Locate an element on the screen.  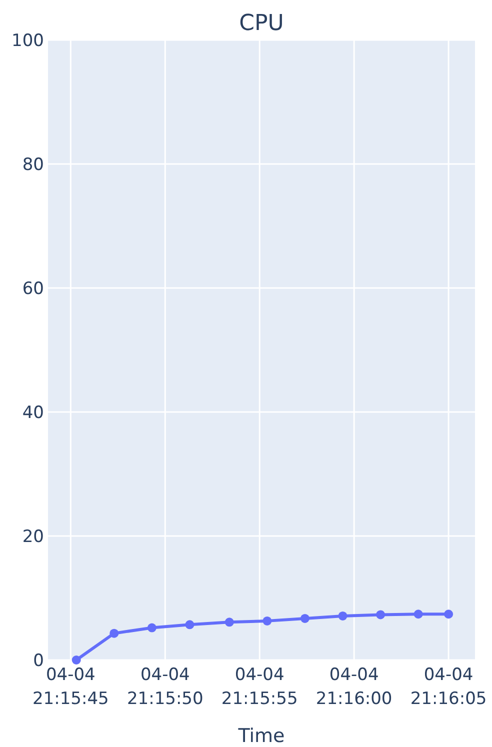
y-tick-label: 40 is located at coordinates (33, 412).